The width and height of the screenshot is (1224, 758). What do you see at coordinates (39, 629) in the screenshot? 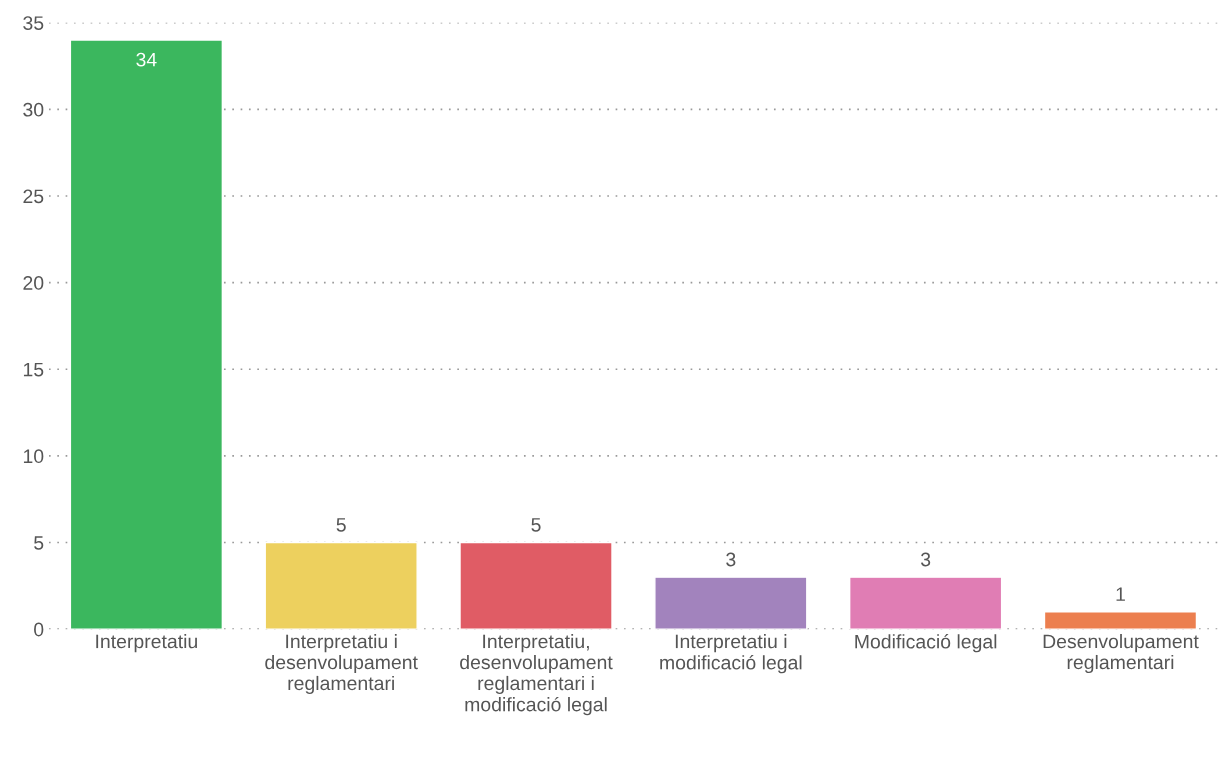
I see `y-tick-label: 0` at bounding box center [39, 629].